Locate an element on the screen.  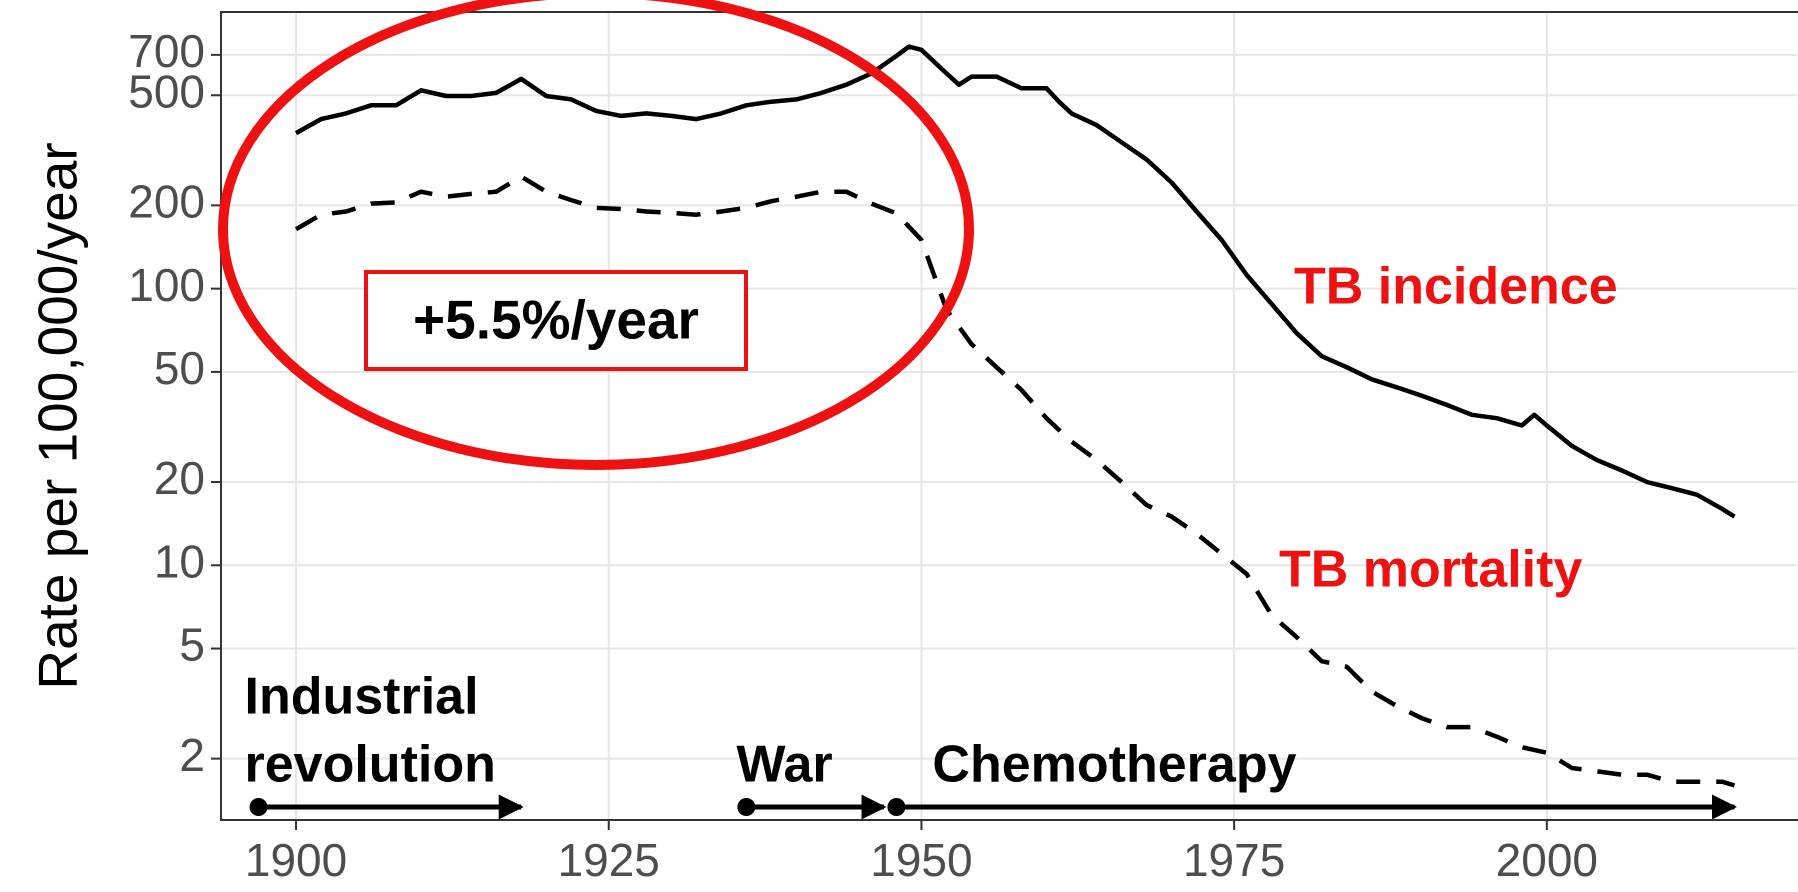
y-tick-label: 200 is located at coordinates (166, 202).